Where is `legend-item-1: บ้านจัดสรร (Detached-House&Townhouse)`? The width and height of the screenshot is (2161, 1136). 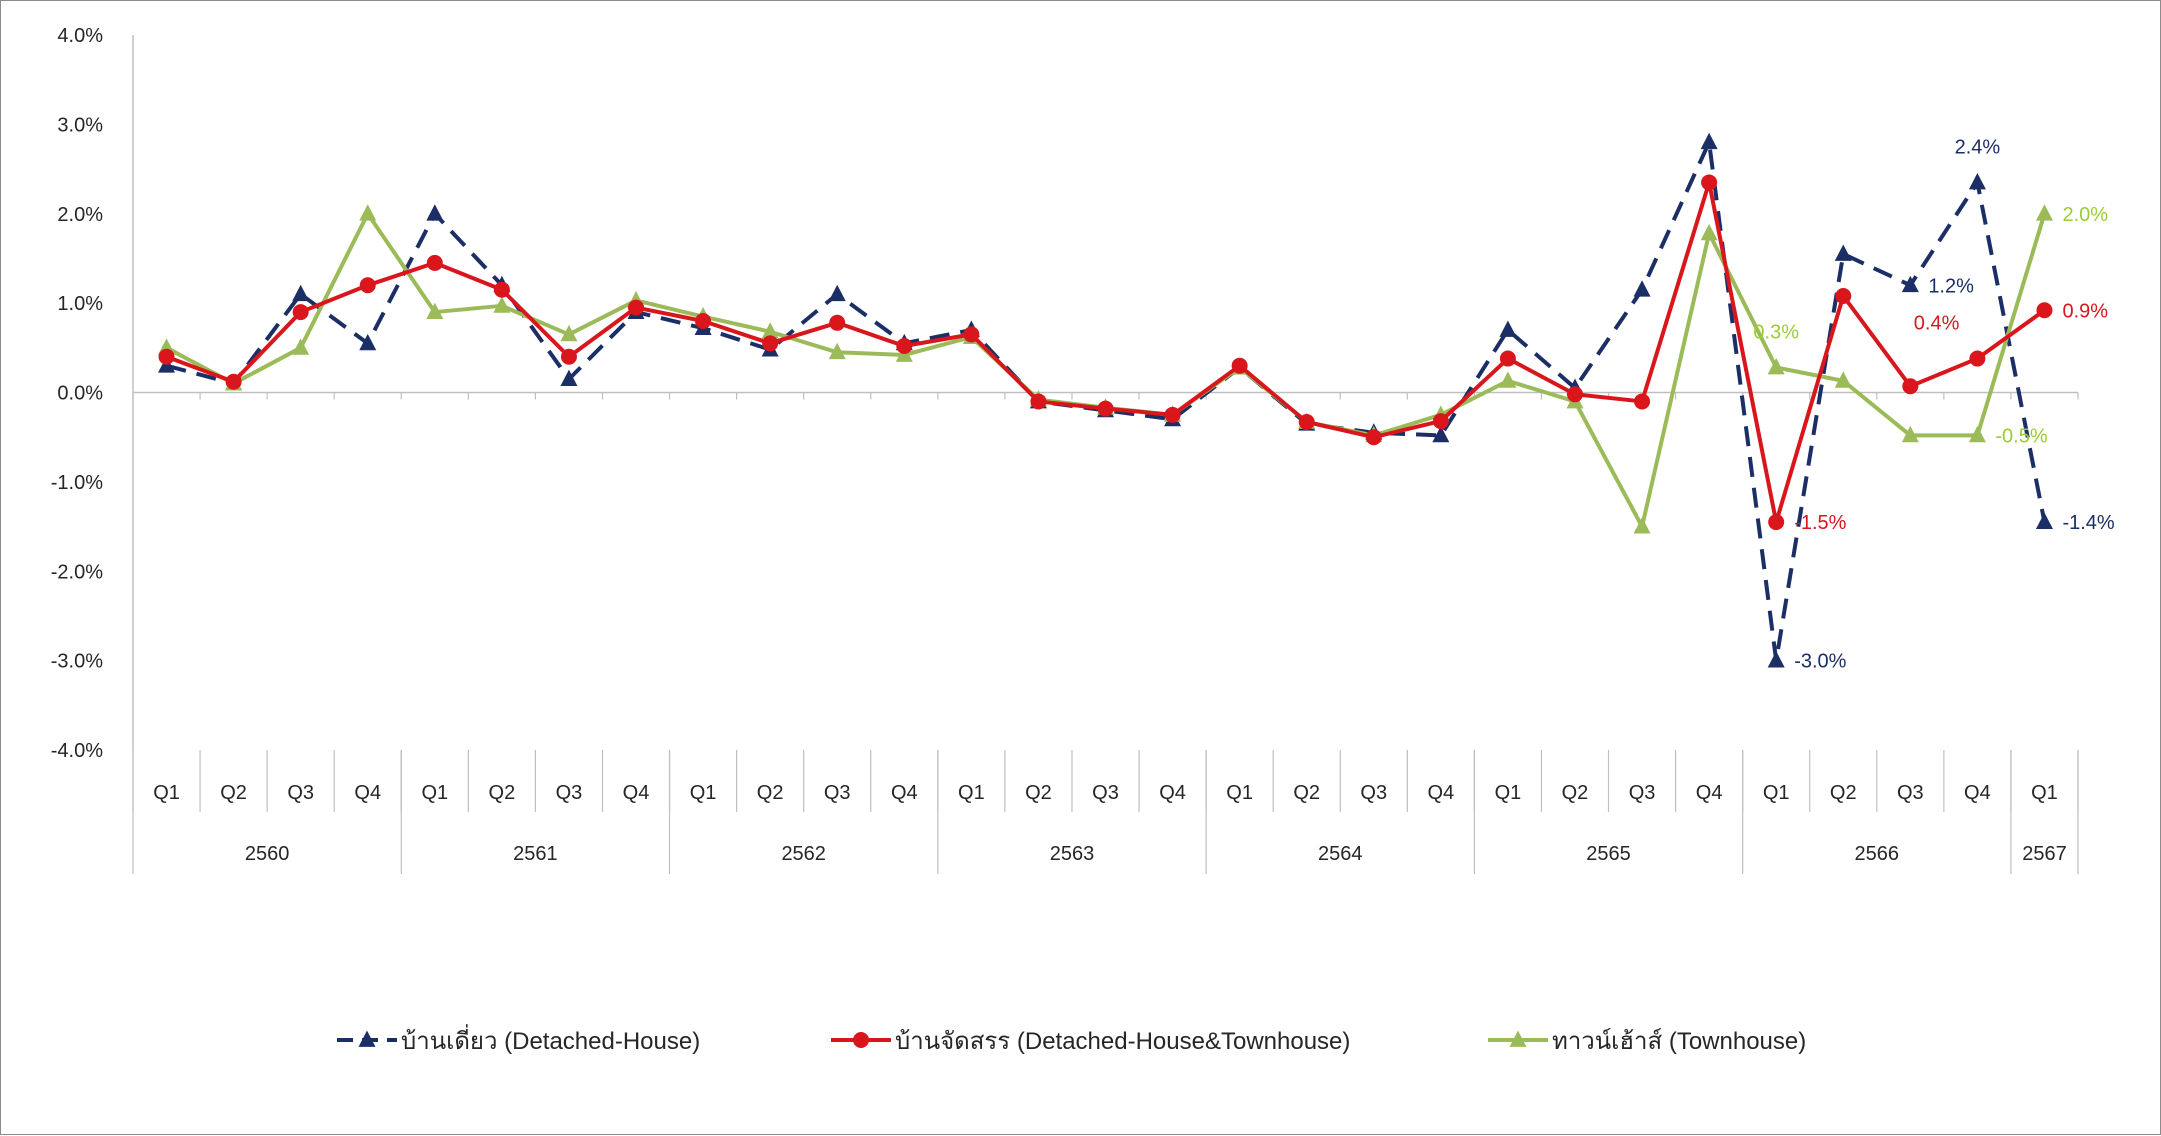
legend-item-1: บ้านจัดสรร (Detached-House&Townhouse) is located at coordinates (1090, 1041).